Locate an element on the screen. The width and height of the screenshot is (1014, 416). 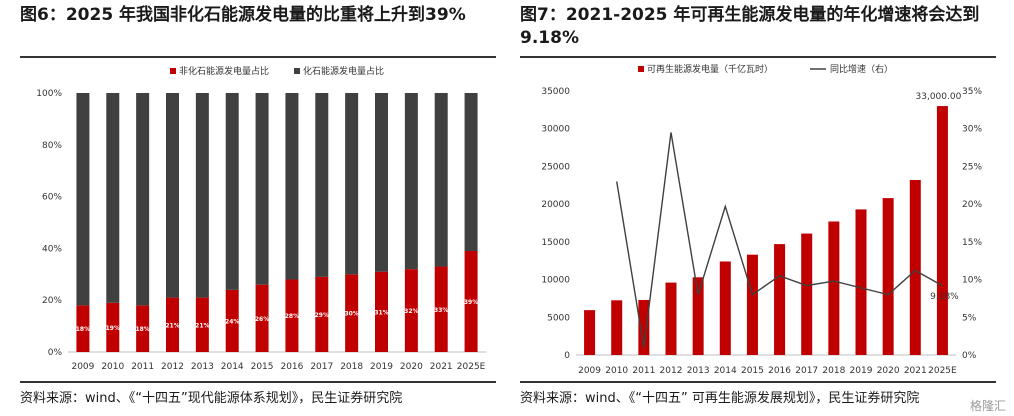
y-tick-label: 0% is located at coordinates (55, 353).